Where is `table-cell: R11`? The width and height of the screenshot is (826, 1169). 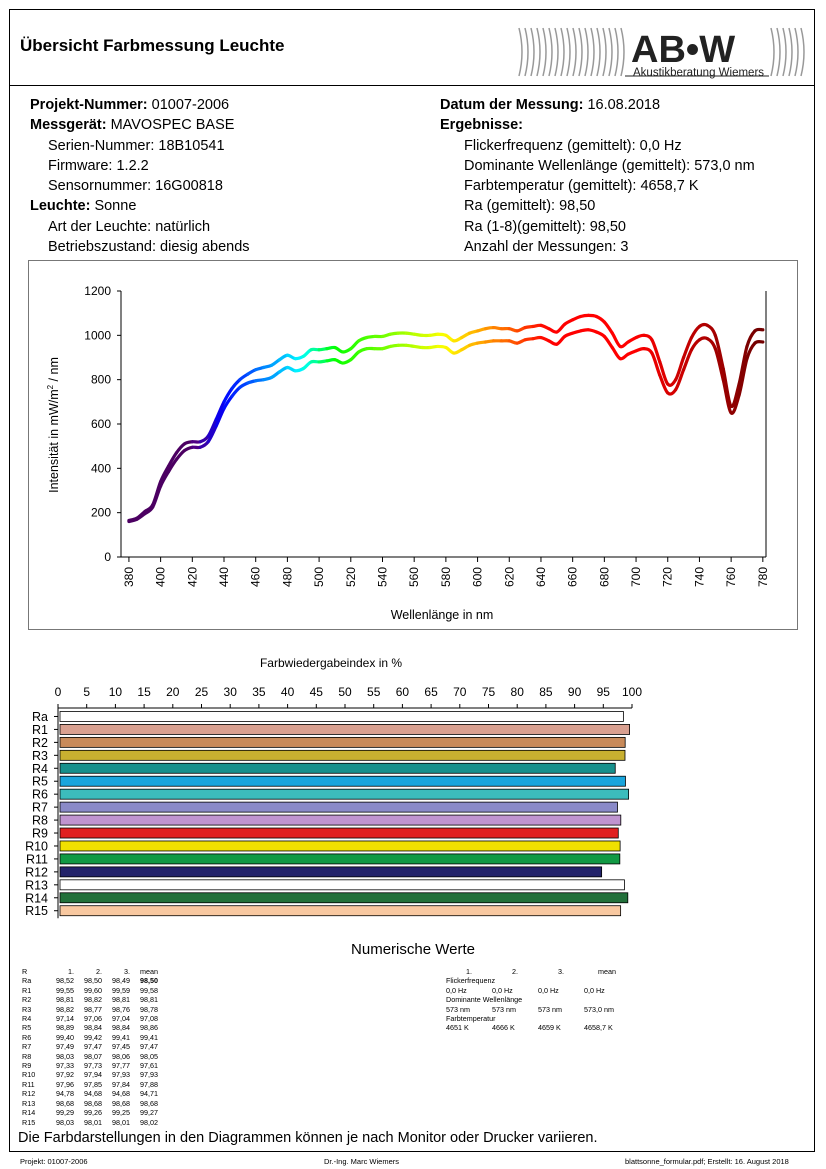
table-cell: R11 is located at coordinates (28, 1084).